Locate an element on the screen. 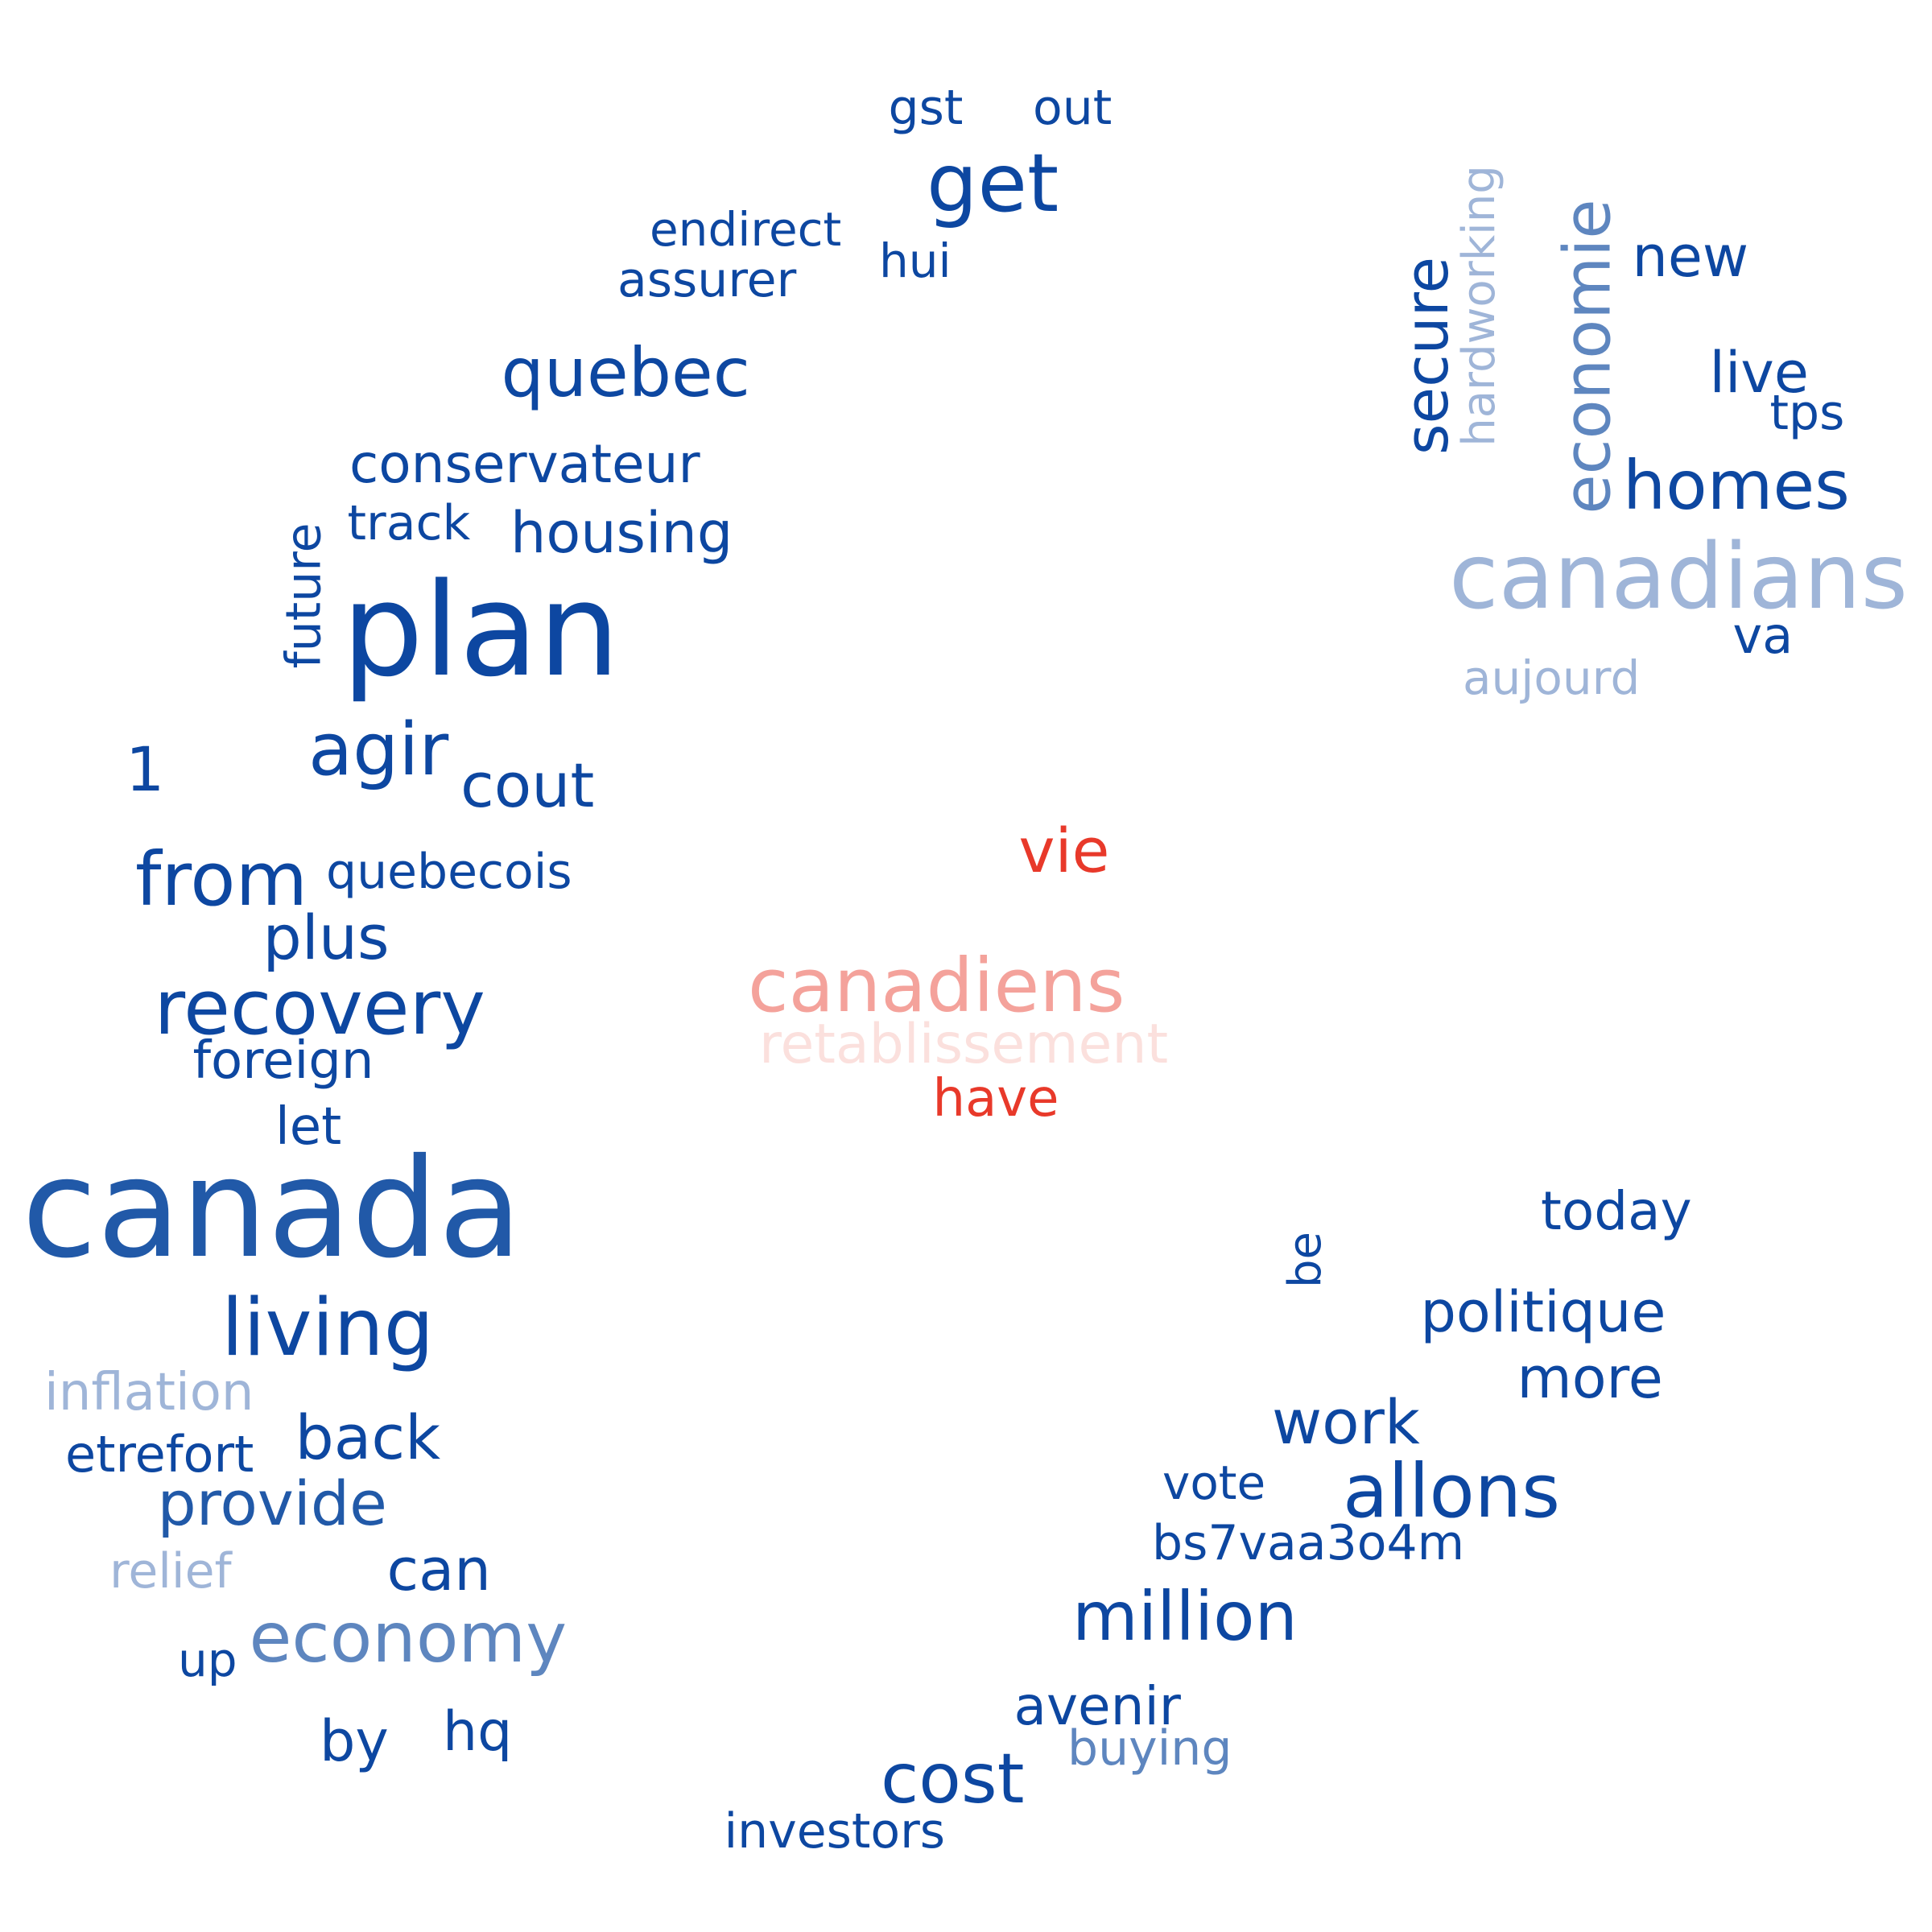  word-have: have is located at coordinates (995, 1099).